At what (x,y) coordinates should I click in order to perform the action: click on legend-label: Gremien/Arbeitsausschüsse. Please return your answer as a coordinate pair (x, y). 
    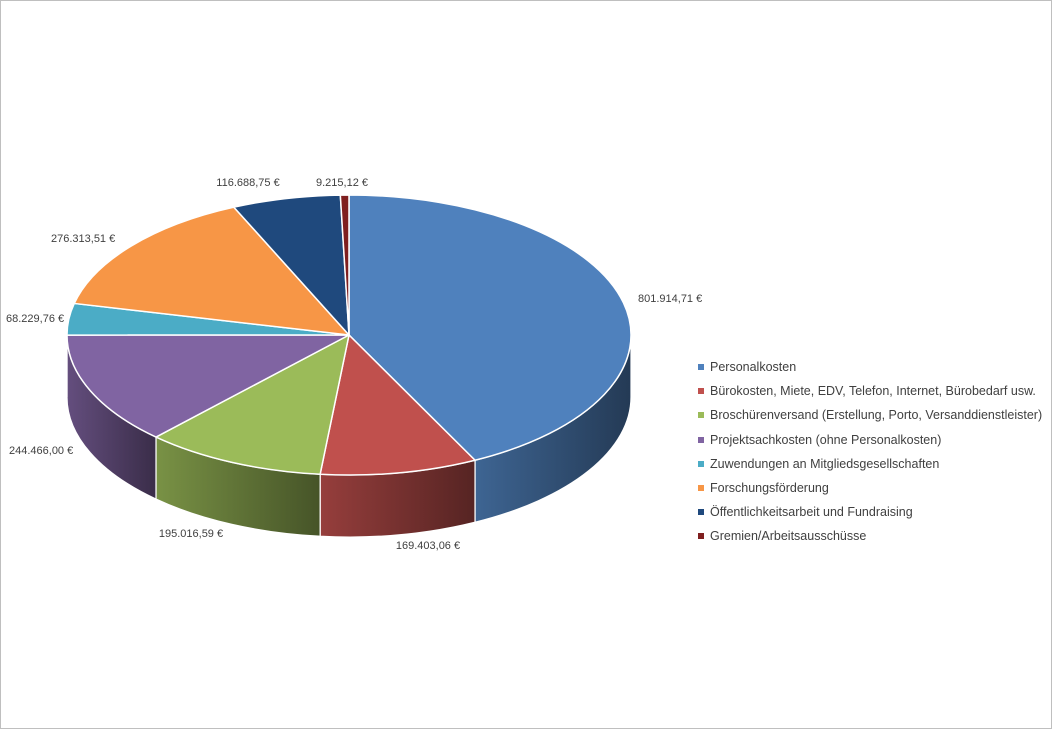
    Looking at the image, I should click on (788, 536).